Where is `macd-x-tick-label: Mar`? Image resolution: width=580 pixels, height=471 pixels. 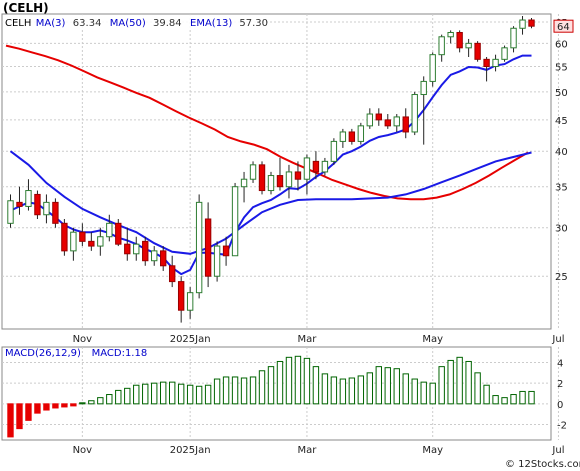
macd-x-tick-label: Mar is located at coordinates (307, 450).